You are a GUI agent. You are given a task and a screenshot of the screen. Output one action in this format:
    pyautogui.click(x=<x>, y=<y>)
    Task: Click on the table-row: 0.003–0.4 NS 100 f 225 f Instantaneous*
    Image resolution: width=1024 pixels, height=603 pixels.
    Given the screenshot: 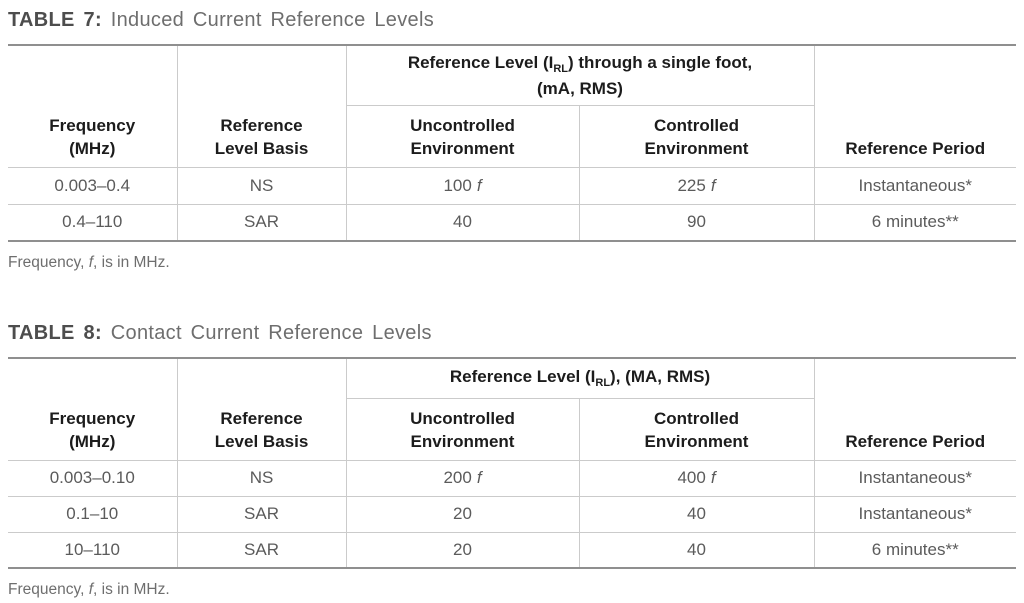 What is the action you would take?
    pyautogui.click(x=512, y=185)
    